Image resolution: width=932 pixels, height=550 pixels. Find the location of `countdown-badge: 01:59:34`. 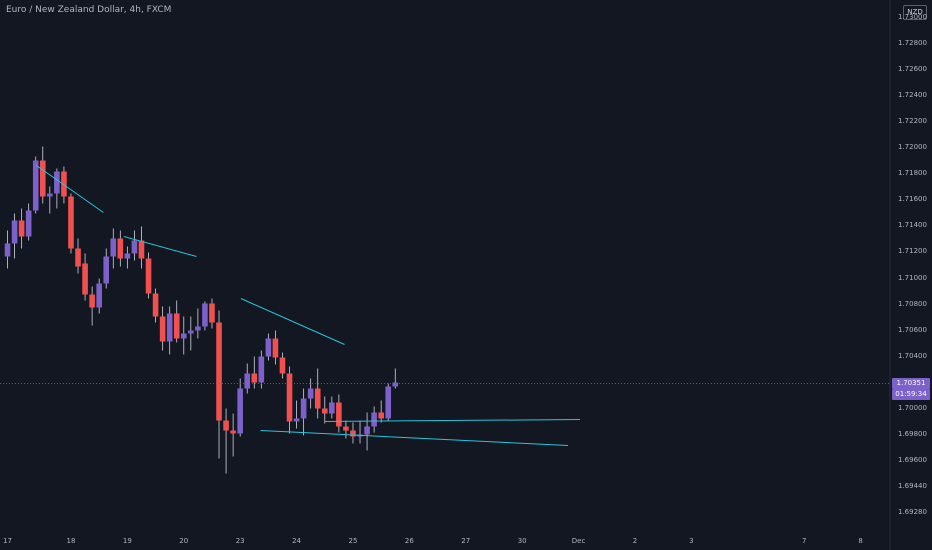

countdown-badge: 01:59:34 is located at coordinates (911, 395).